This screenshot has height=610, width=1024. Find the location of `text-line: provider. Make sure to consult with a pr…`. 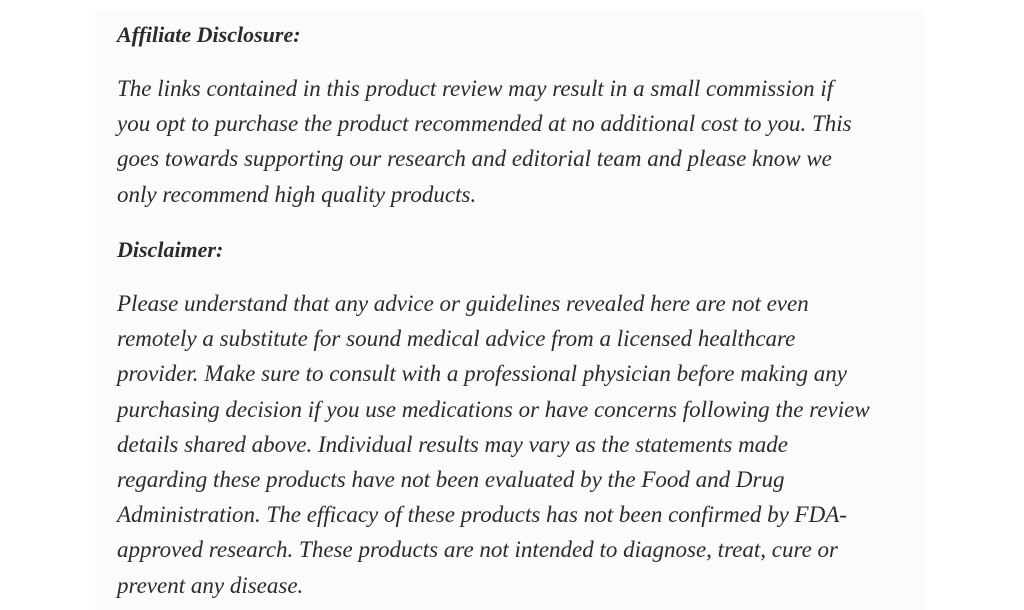

text-line: provider. Make sure to consult with a pr… is located at coordinates (482, 374).